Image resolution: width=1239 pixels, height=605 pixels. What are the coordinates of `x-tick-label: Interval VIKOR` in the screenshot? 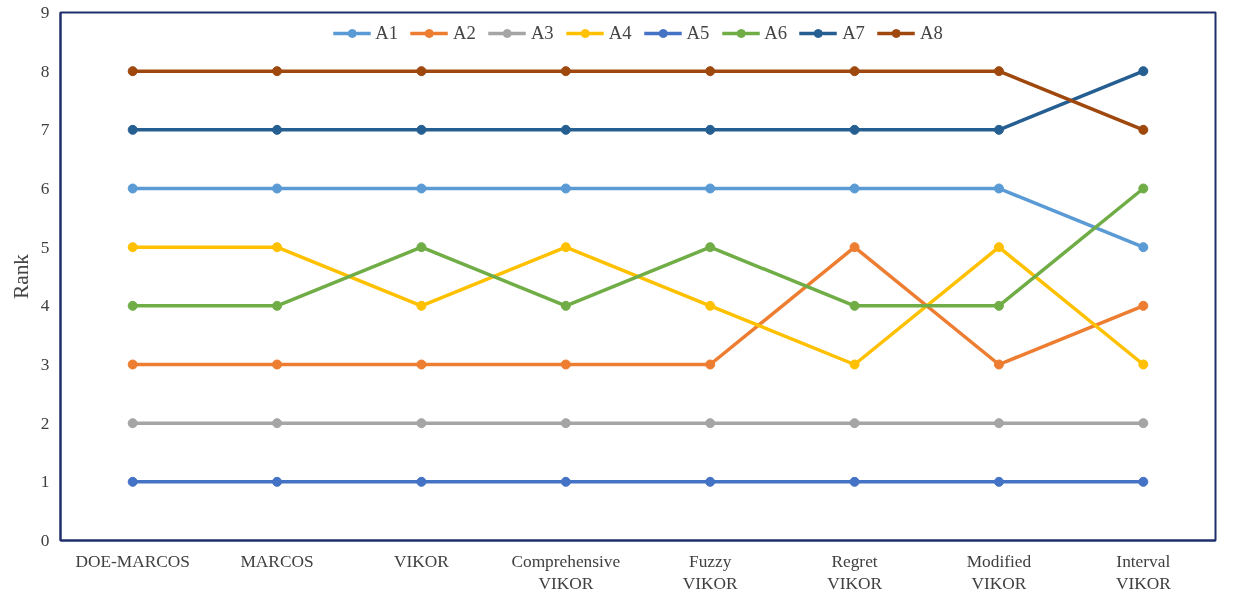 It's located at (1143, 572).